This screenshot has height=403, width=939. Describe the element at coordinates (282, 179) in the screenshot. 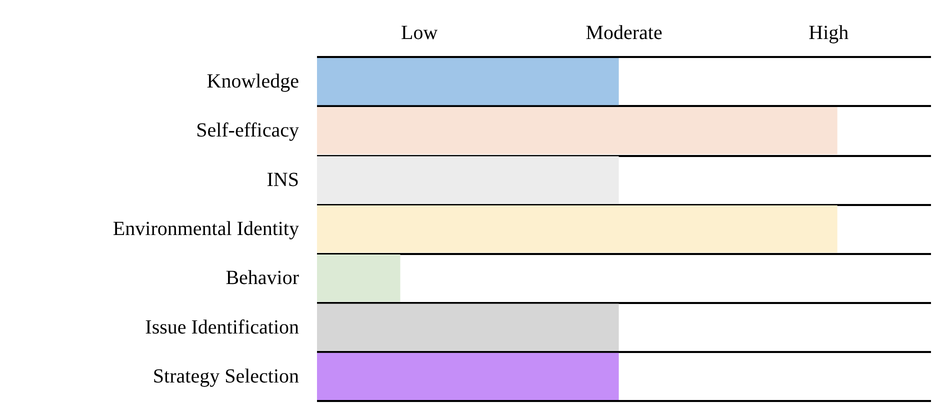

I see `y-tick-label: INS` at that location.